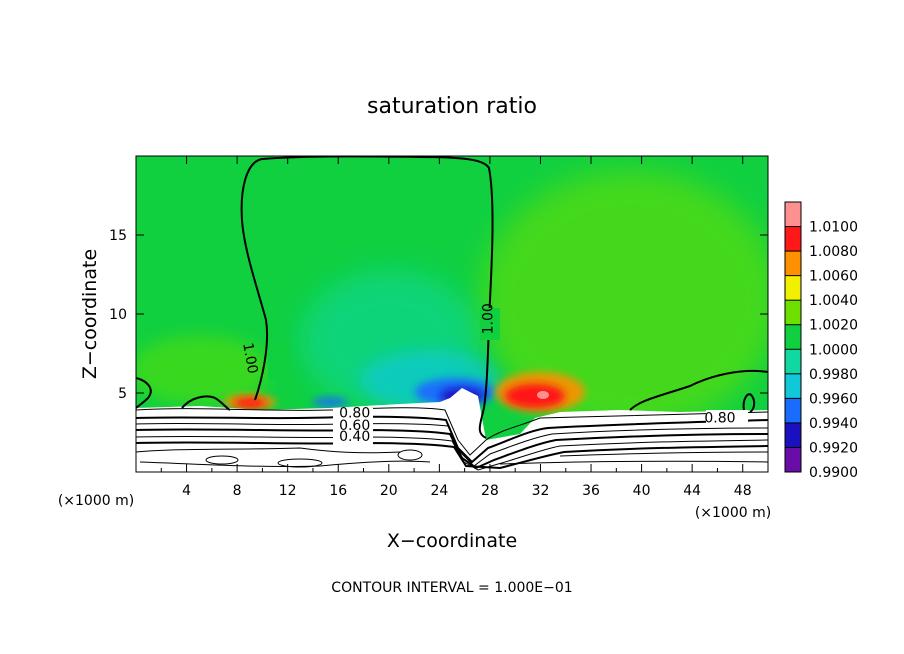  Describe the element at coordinates (541, 491) in the screenshot. I see `x-tick-label: 32` at that location.